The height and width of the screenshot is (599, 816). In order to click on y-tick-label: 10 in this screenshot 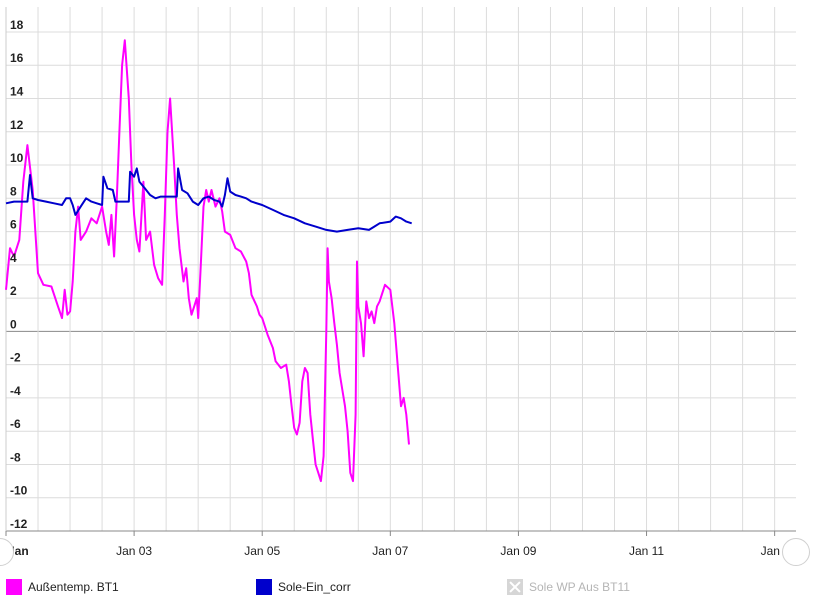, I will do `click(17, 158)`.